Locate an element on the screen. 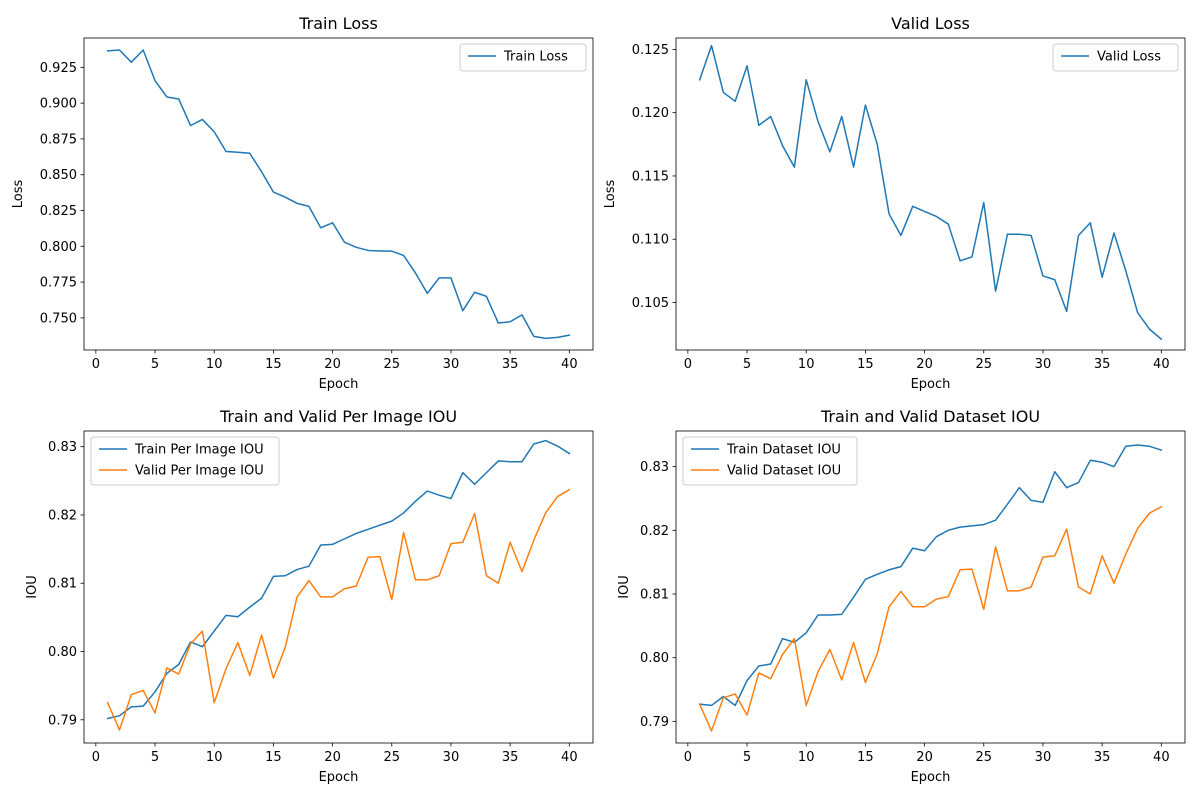 The width and height of the screenshot is (1200, 800). y-tick-label: 0.925 is located at coordinates (58, 68).